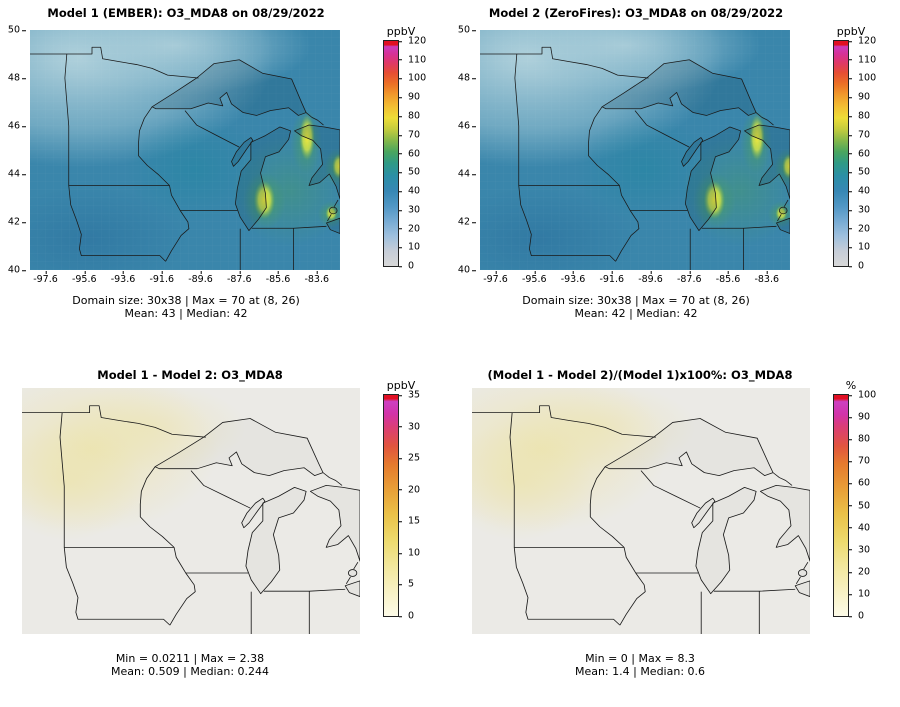 The image size is (900, 707). What do you see at coordinates (190, 671) in the screenshot?
I see `stats-line-2: Mean: 0.509 | Median: 0.244` at bounding box center [190, 671].